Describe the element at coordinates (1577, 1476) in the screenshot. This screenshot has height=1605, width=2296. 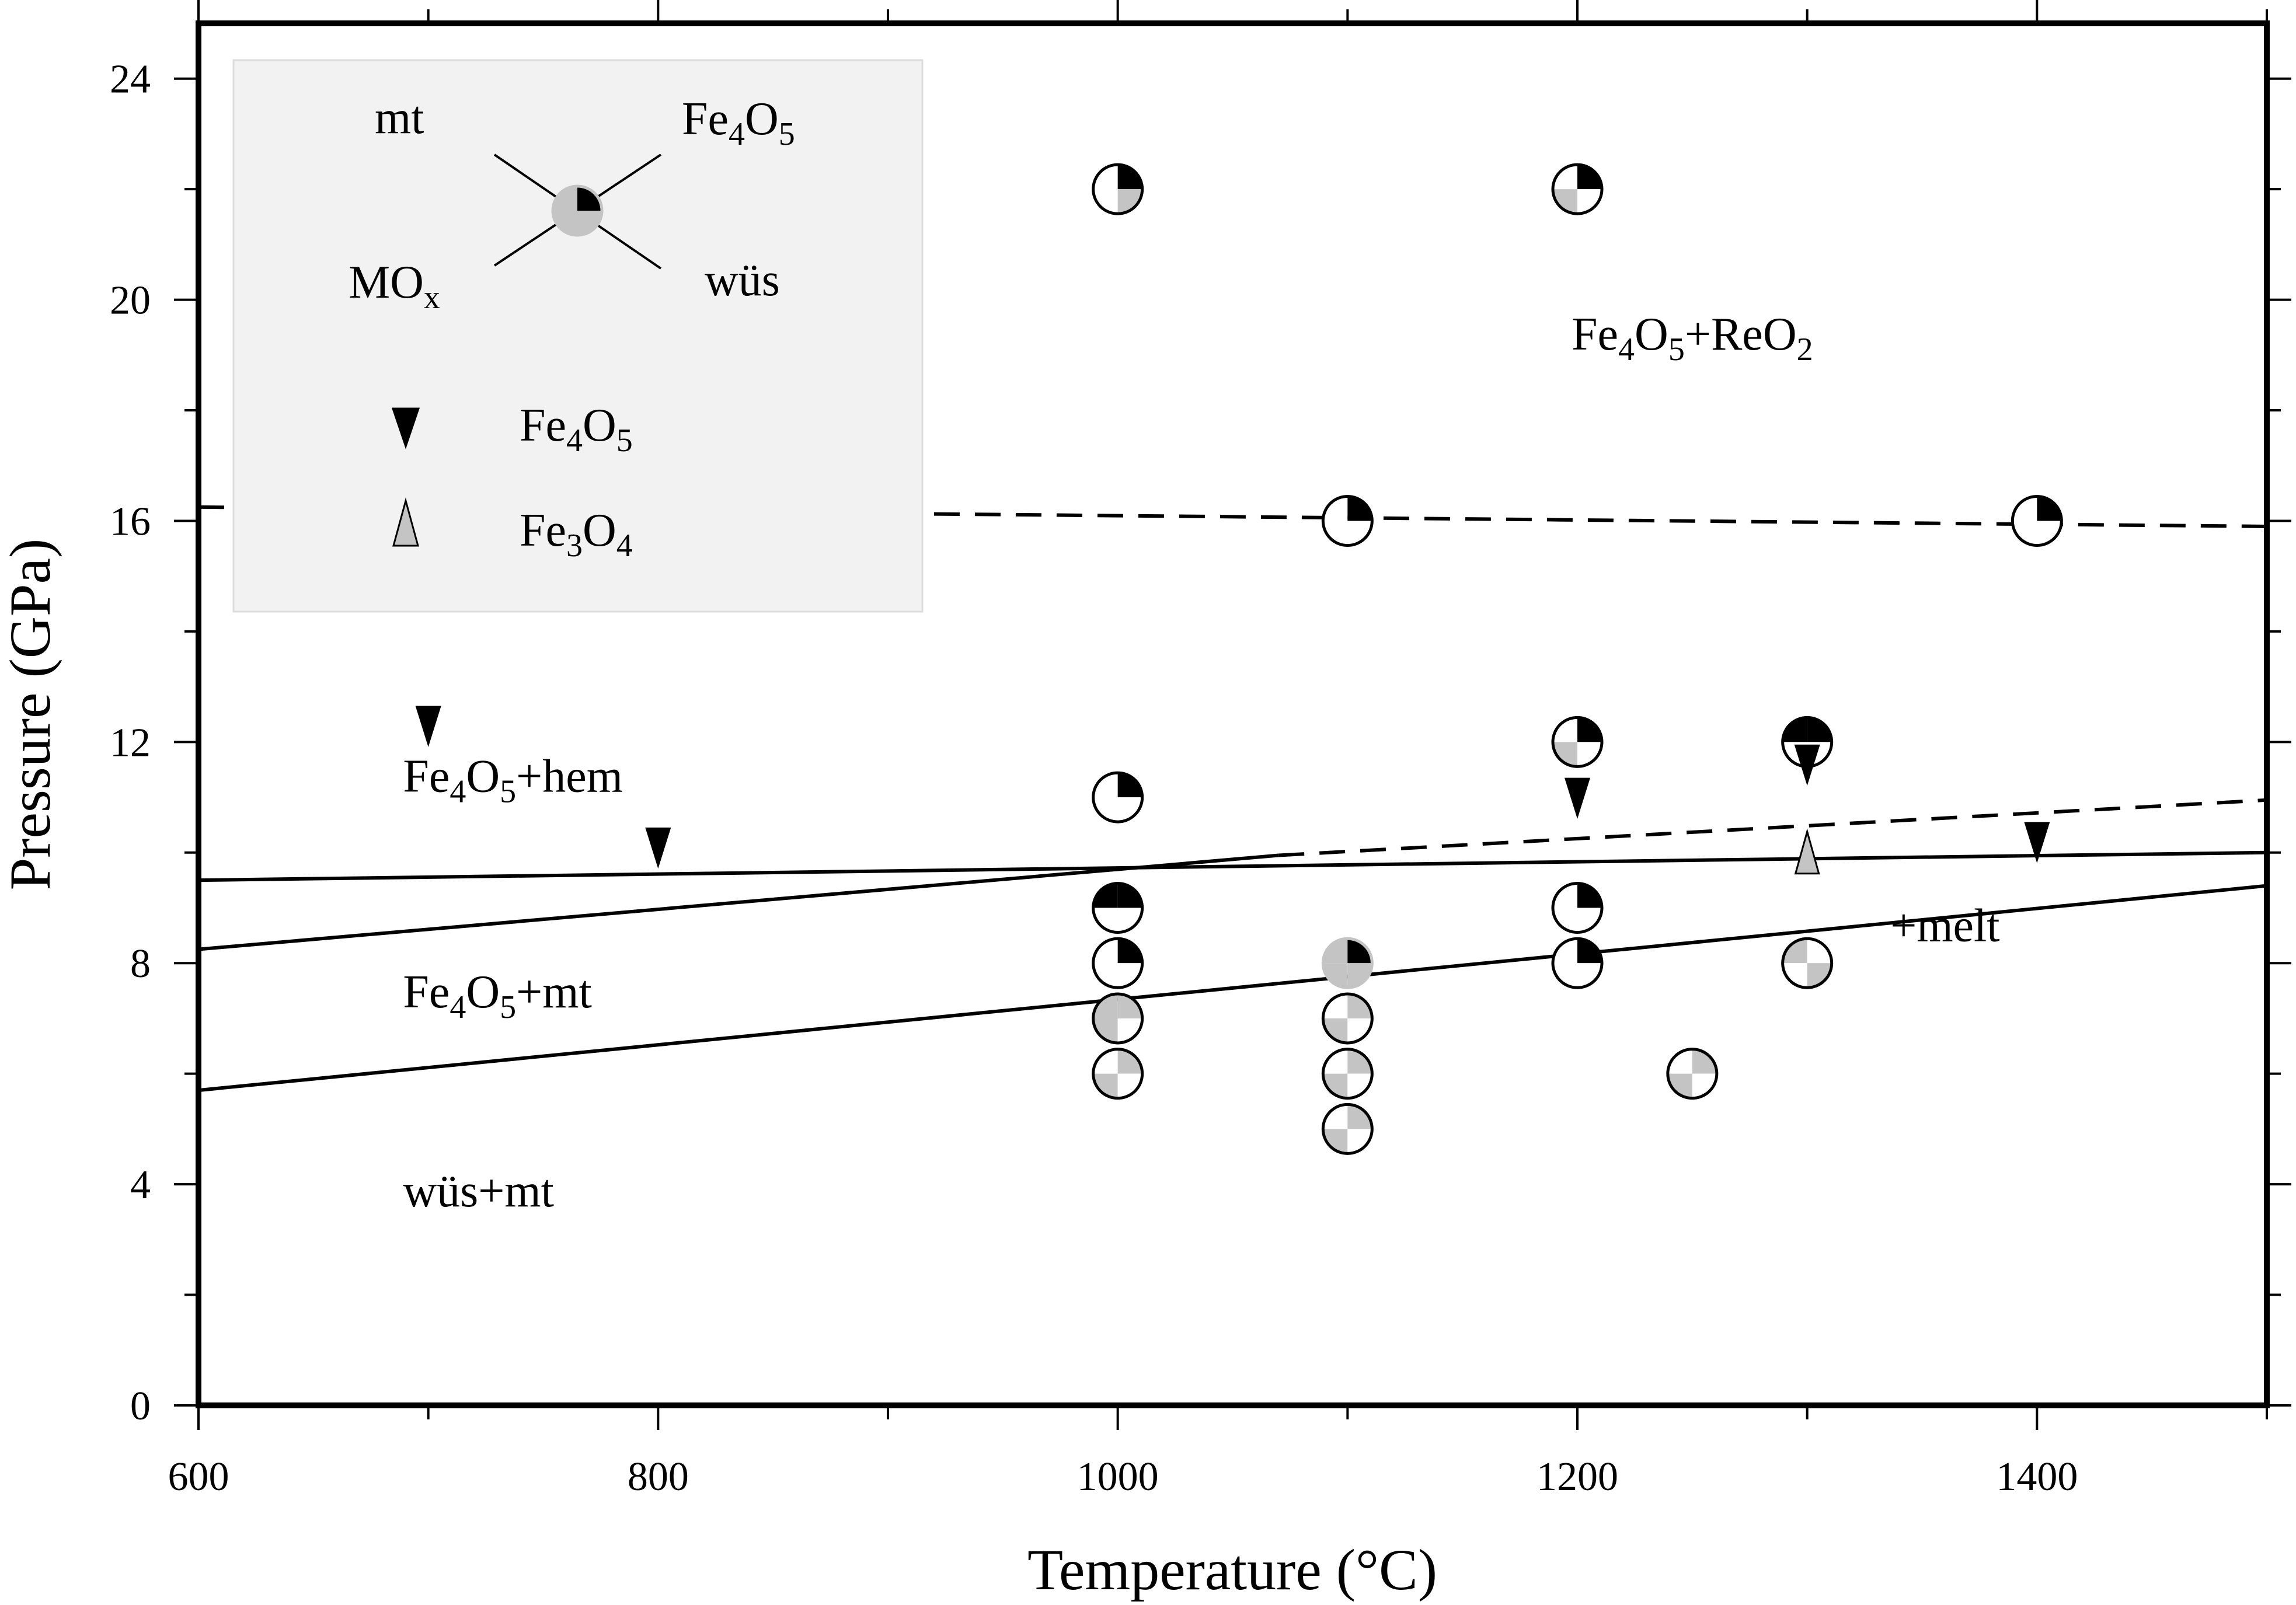
I see `x-tick-label: 1200` at that location.